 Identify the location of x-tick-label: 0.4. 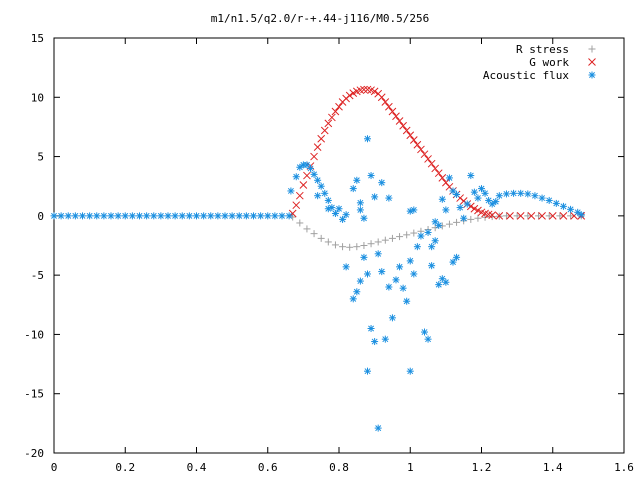
(197, 467).